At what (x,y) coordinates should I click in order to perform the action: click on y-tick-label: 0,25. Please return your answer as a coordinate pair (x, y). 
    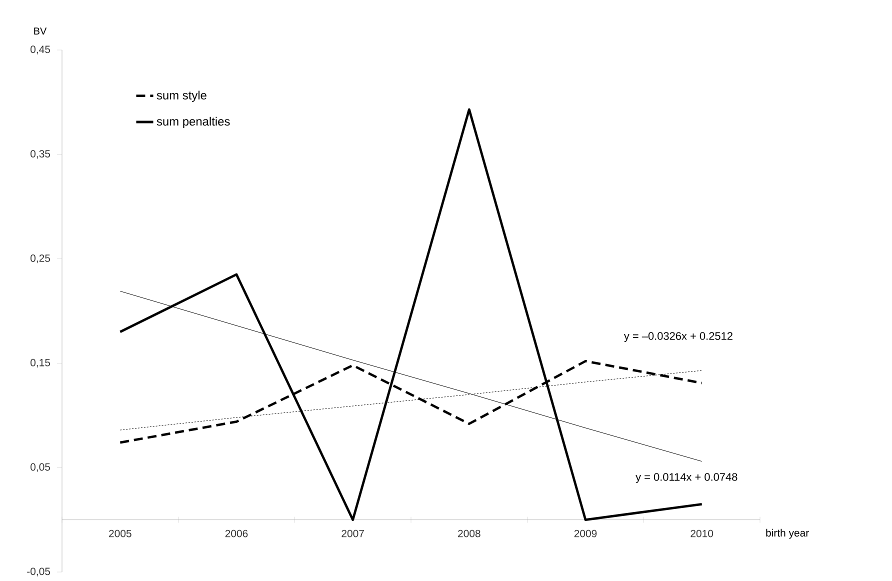
    Looking at the image, I should click on (40, 259).